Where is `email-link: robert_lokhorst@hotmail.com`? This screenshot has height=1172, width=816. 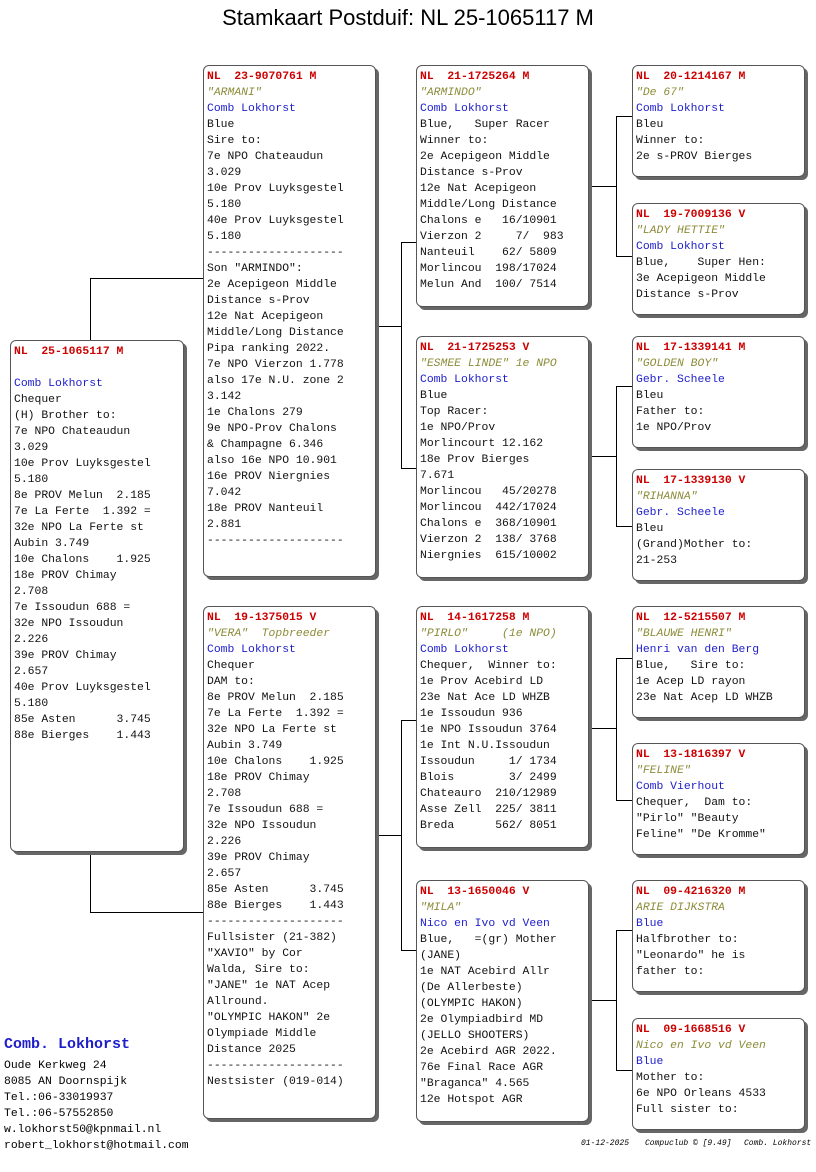 email-link: robert_lokhorst@hotmail.com is located at coordinates (96, 1146).